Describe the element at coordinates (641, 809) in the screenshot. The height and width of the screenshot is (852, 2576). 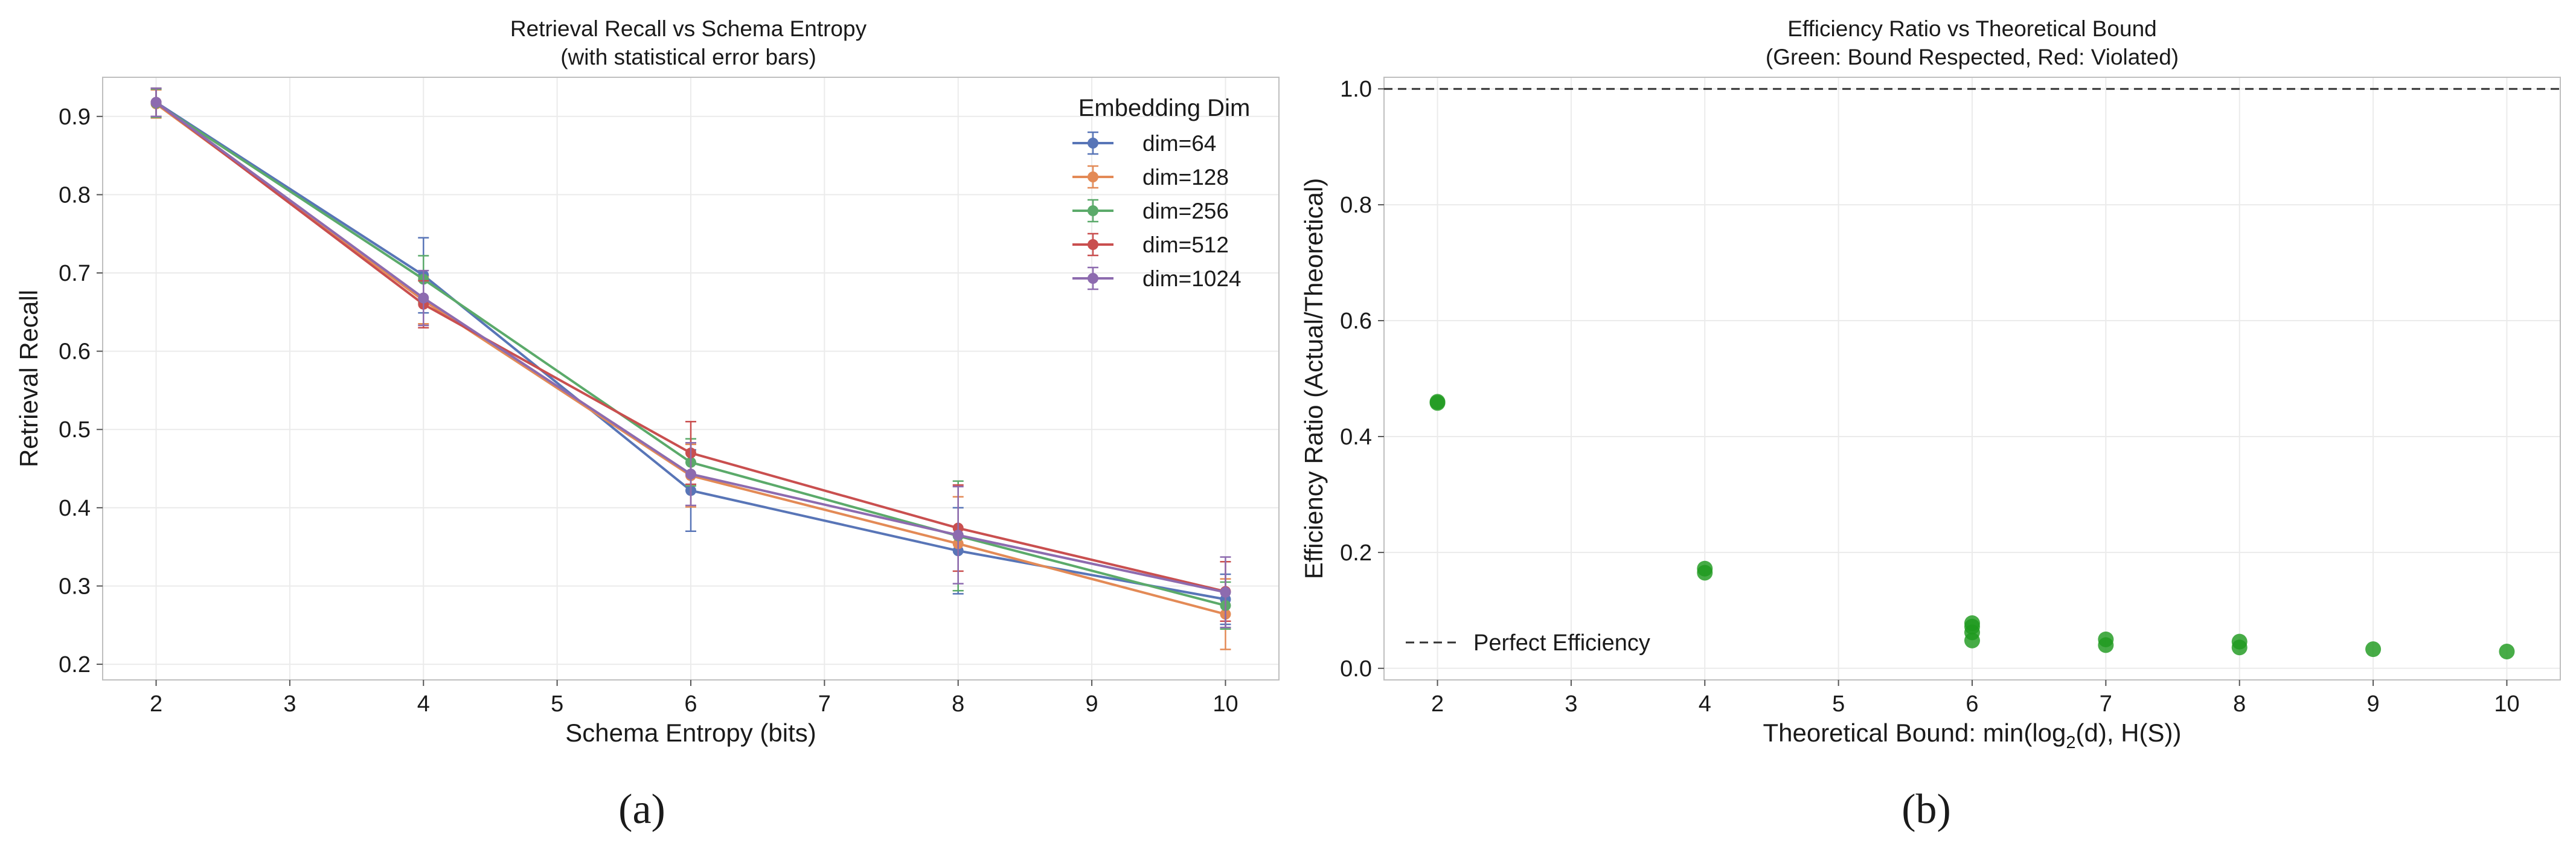
I see `panel-label-a: (a)` at that location.